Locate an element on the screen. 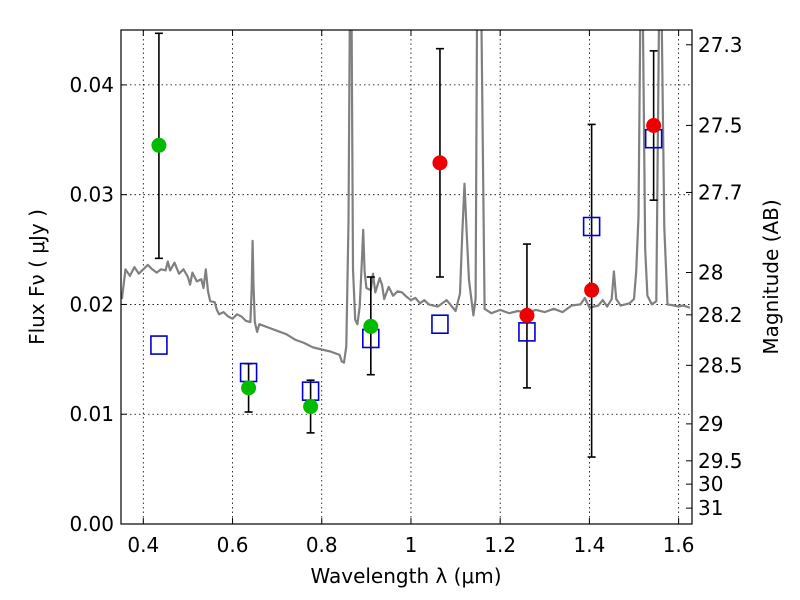 The height and width of the screenshot is (600, 800). y2-tick-label: 29 is located at coordinates (710, 424).